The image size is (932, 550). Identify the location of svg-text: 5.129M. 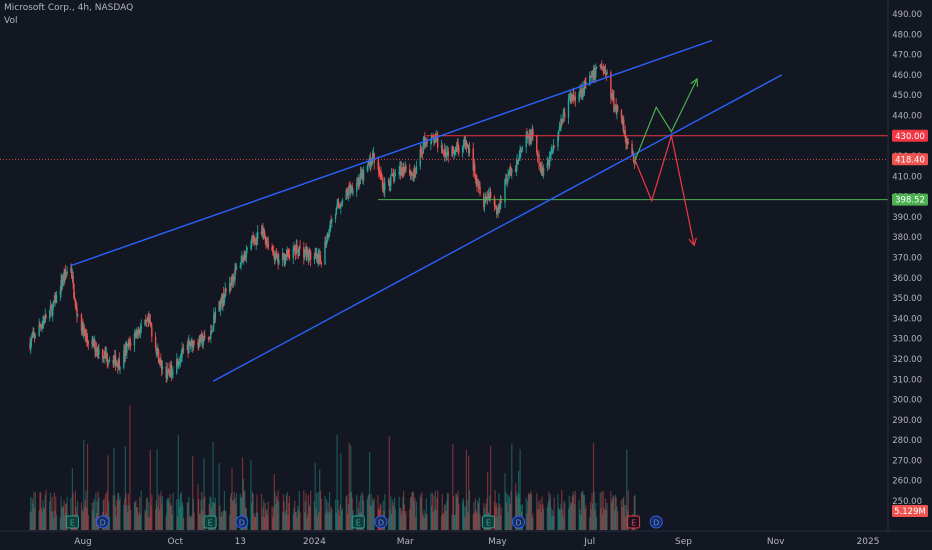
(910, 512).